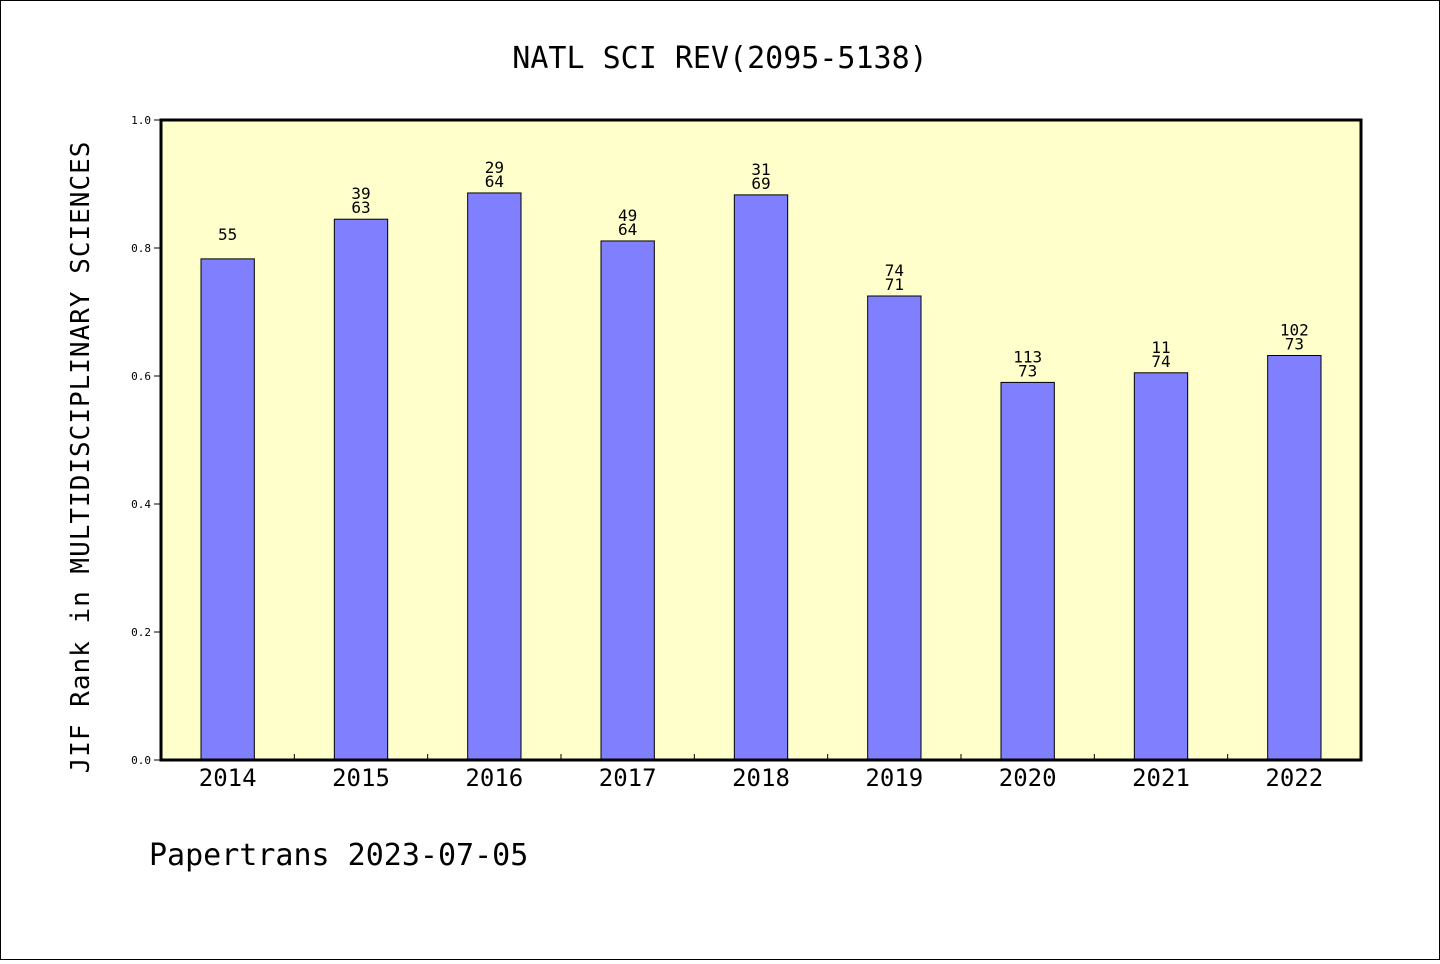  What do you see at coordinates (1160, 347) in the screenshot?
I see `data-label: 11` at bounding box center [1160, 347].